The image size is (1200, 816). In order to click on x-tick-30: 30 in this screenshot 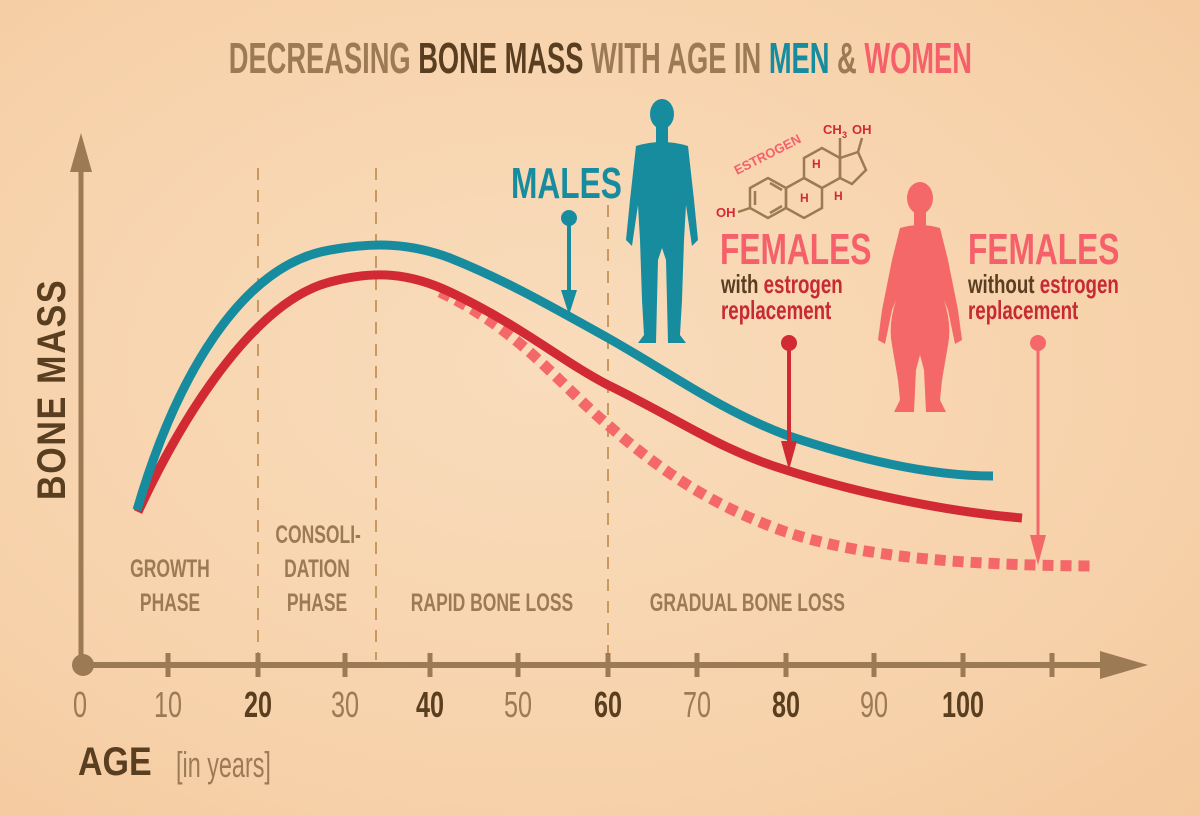, I will do `click(345, 704)`.